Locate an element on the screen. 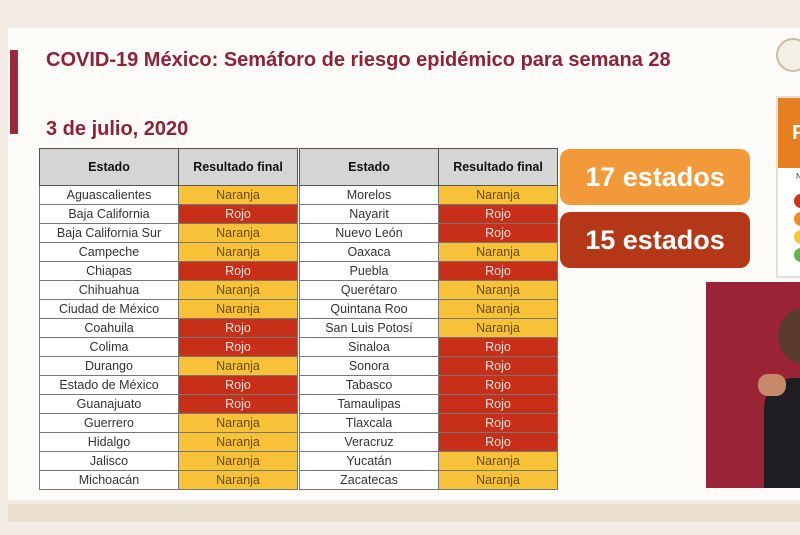 Image resolution: width=800 pixels, height=535 pixels. table-row: Sonora Rojo is located at coordinates (428, 366).